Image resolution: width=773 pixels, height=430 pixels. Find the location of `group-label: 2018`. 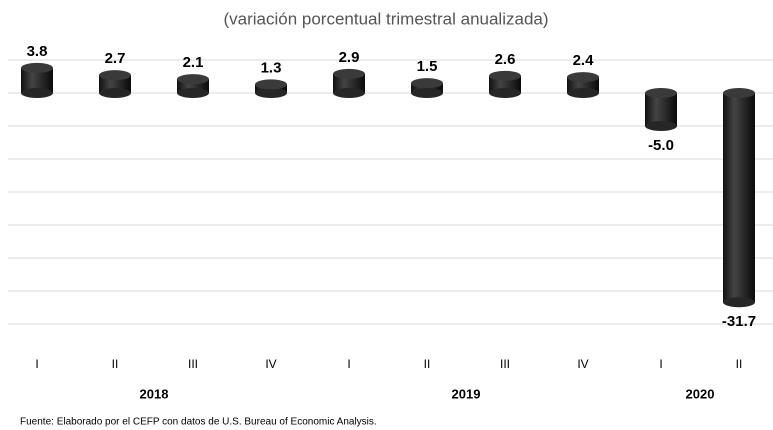

group-label: 2018 is located at coordinates (154, 393).